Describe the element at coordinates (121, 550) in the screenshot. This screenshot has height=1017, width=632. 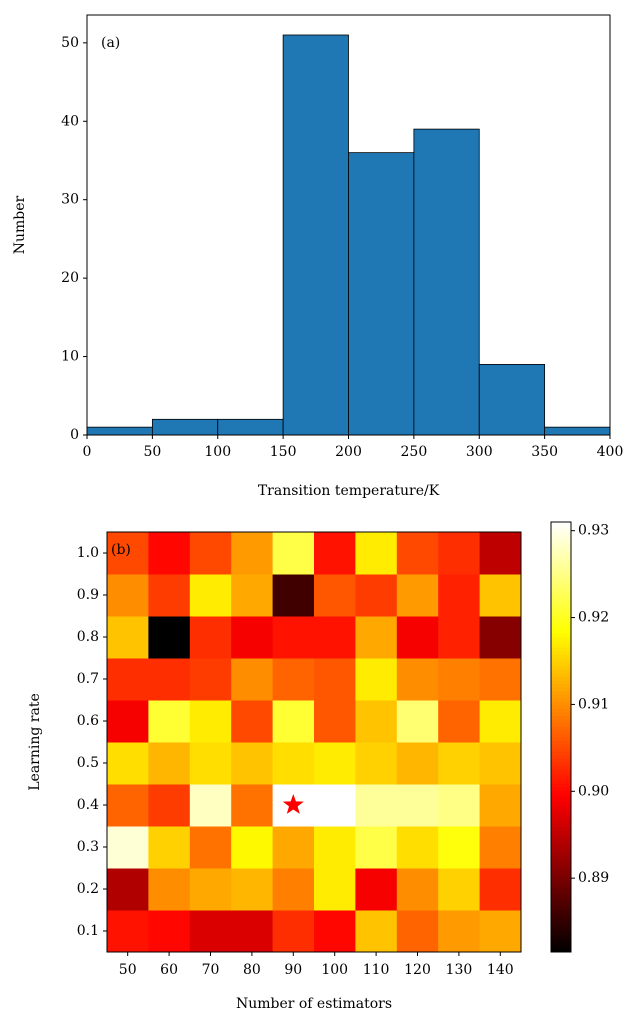
I see `annotation: (b)` at that location.